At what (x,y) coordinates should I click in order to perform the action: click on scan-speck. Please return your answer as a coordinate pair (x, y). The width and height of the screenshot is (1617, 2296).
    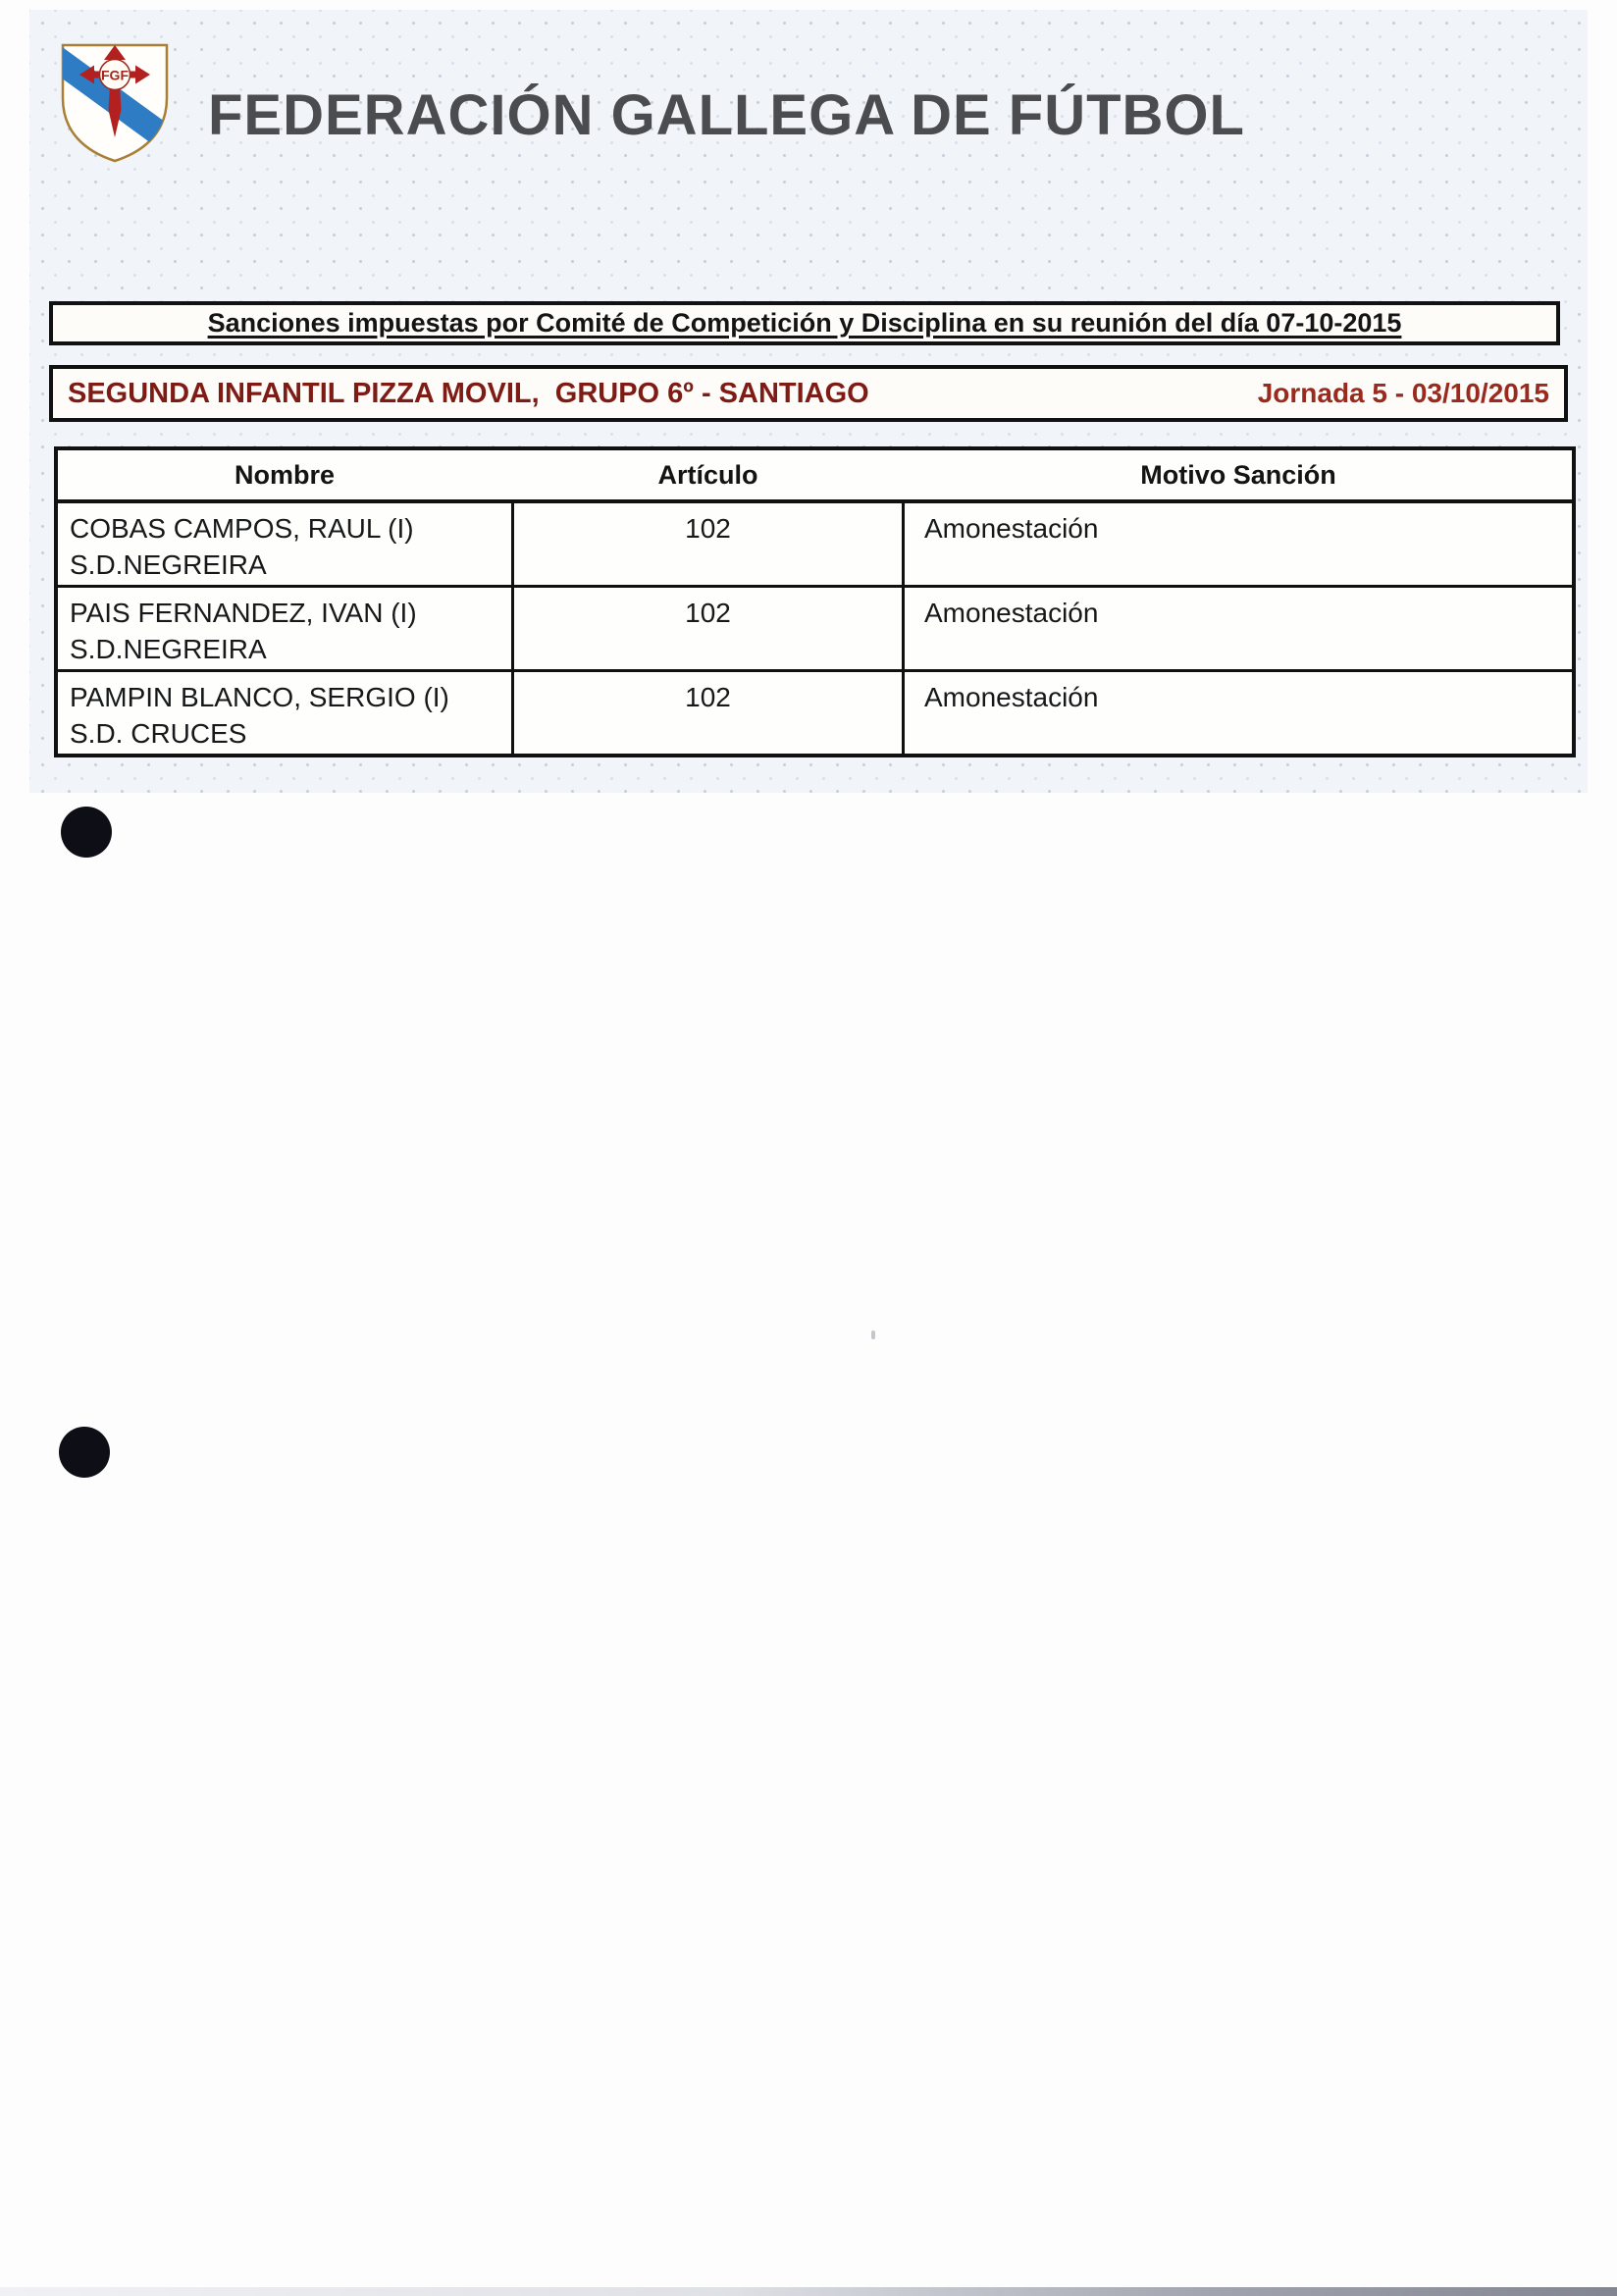
    Looking at the image, I should click on (873, 1335).